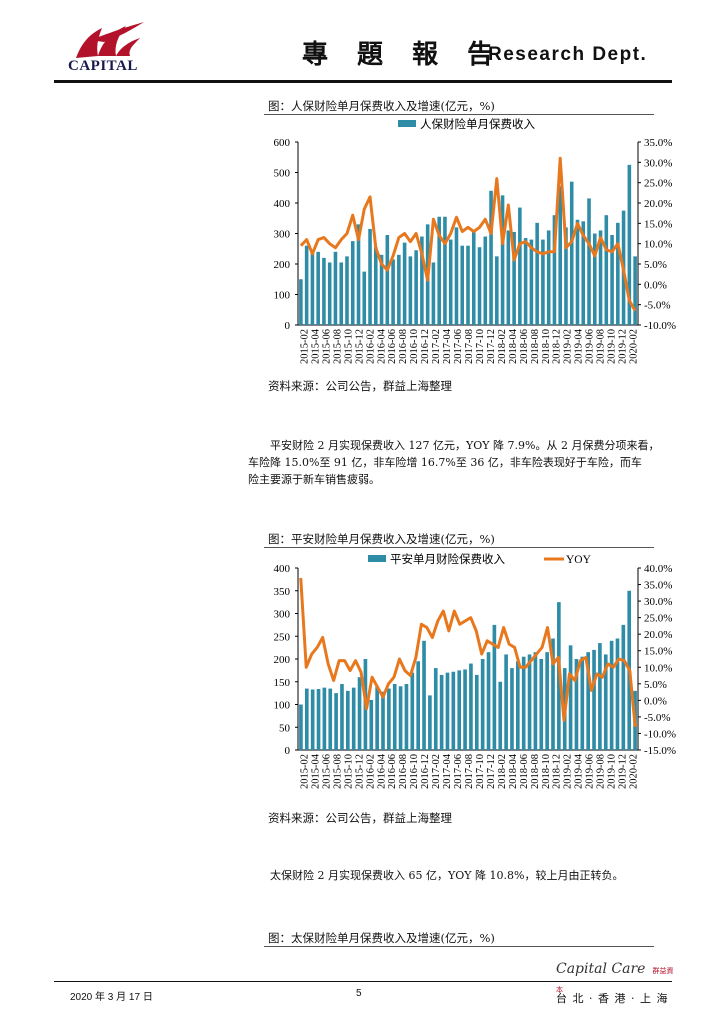  What do you see at coordinates (557, 771) in the screenshot?
I see `x-tick-label: 2018-12` at bounding box center [557, 771].